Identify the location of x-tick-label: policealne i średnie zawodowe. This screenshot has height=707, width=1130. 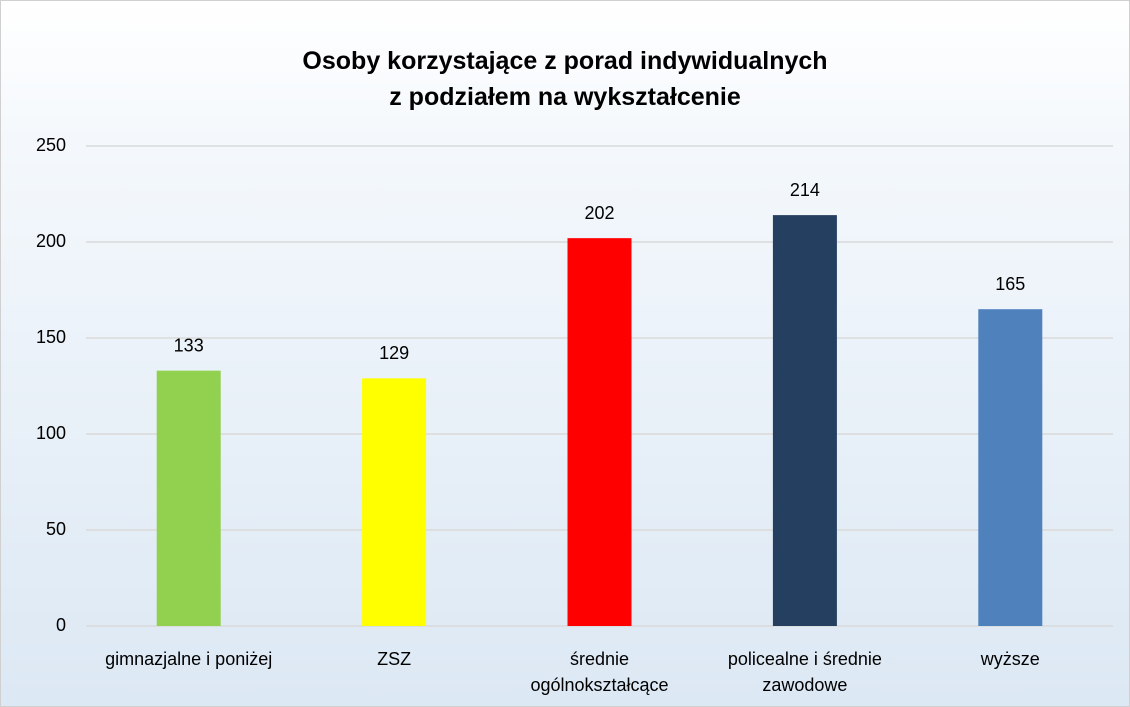
(804, 672).